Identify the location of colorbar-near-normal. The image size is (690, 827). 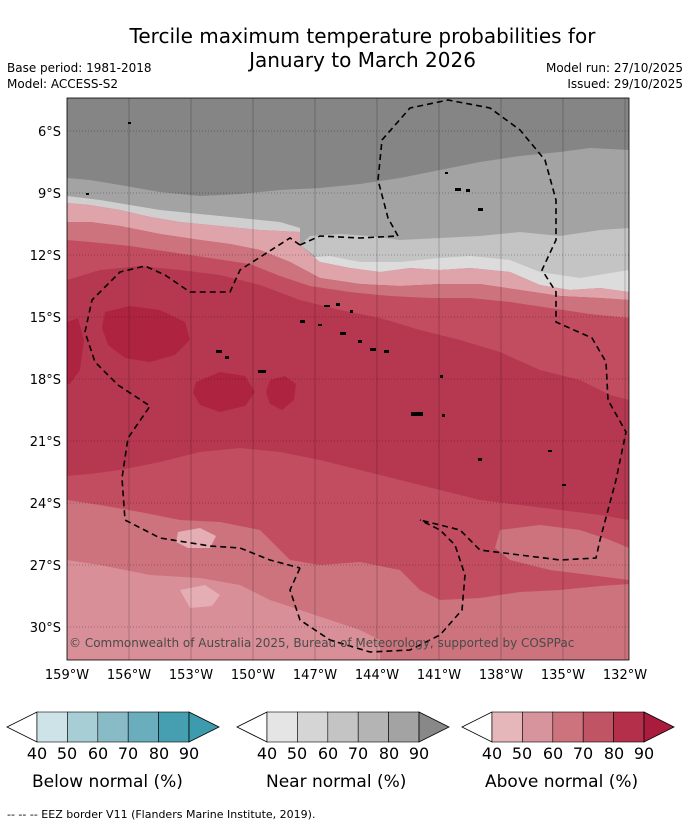
(343, 727).